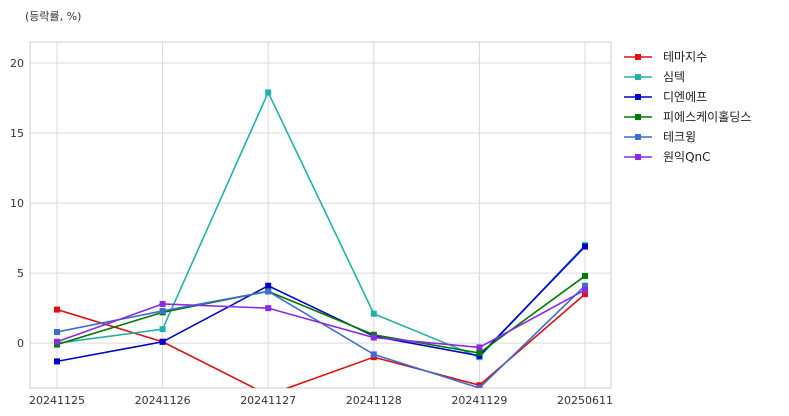 This screenshot has height=416, width=789. Describe the element at coordinates (685, 57) in the screenshot. I see `legend-label: 테마지수` at that location.